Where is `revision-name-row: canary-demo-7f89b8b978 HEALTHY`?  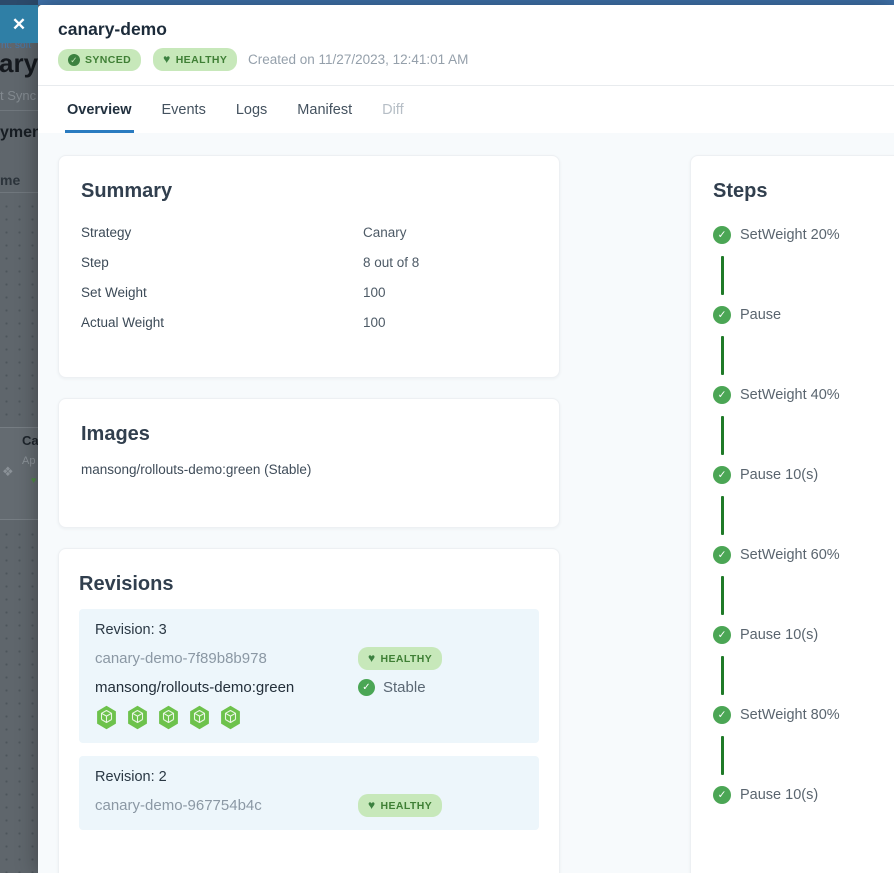 revision-name-row: canary-demo-7f89b8b978 HEALTHY is located at coordinates (309, 658).